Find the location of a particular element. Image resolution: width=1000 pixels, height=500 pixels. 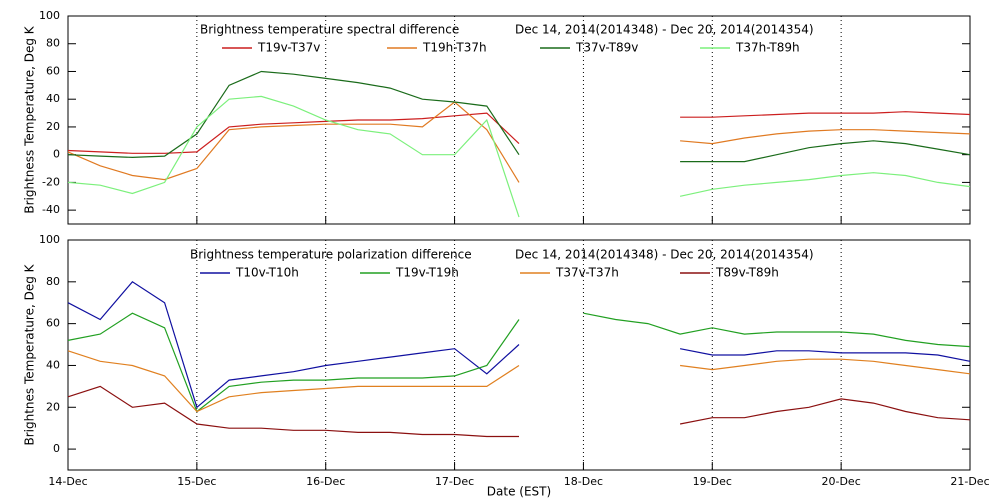

y-tick-label: -40 is located at coordinates (51, 209).